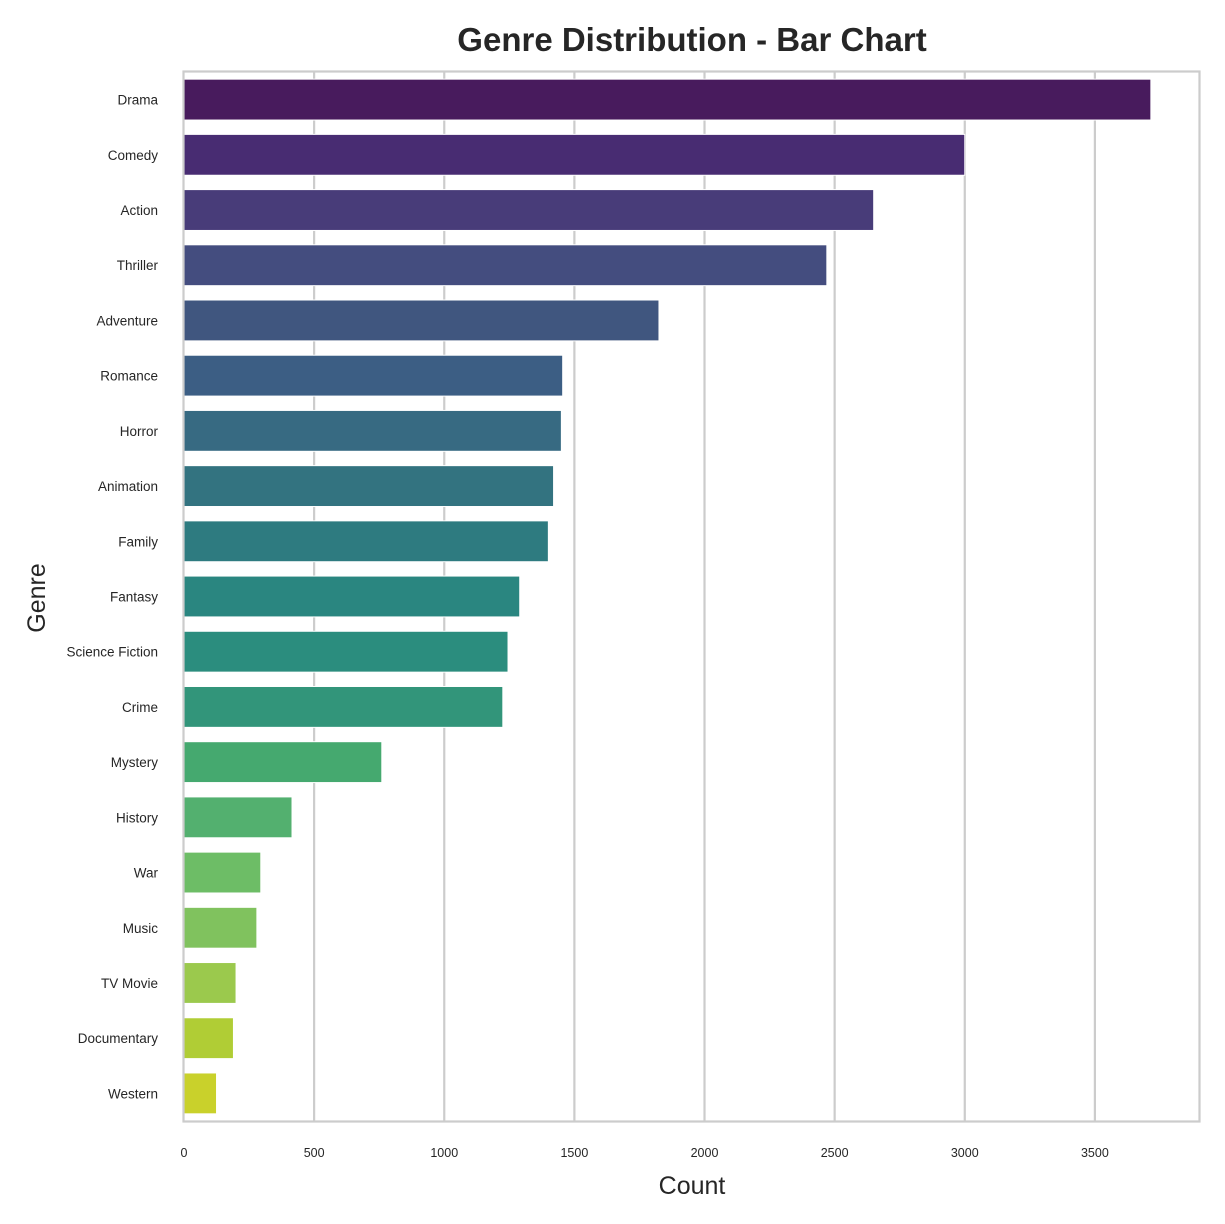  Describe the element at coordinates (965, 1153) in the screenshot. I see `x-tick-label: 3000` at that location.